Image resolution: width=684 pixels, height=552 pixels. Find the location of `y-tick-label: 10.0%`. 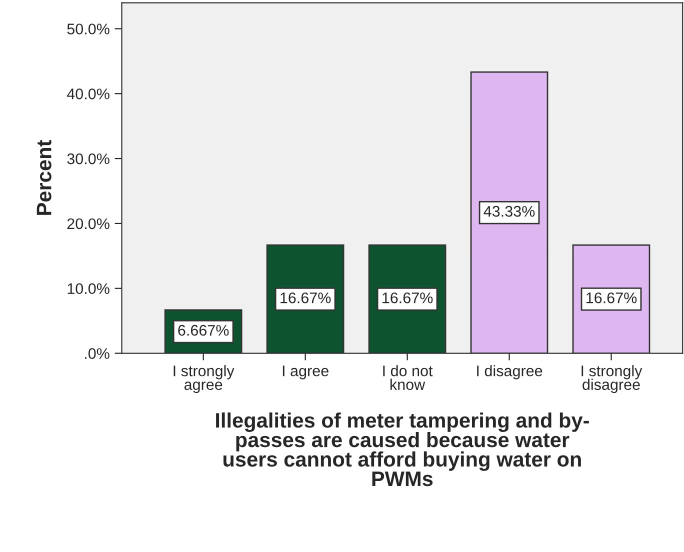

y-tick-label: 10.0% is located at coordinates (89, 288).